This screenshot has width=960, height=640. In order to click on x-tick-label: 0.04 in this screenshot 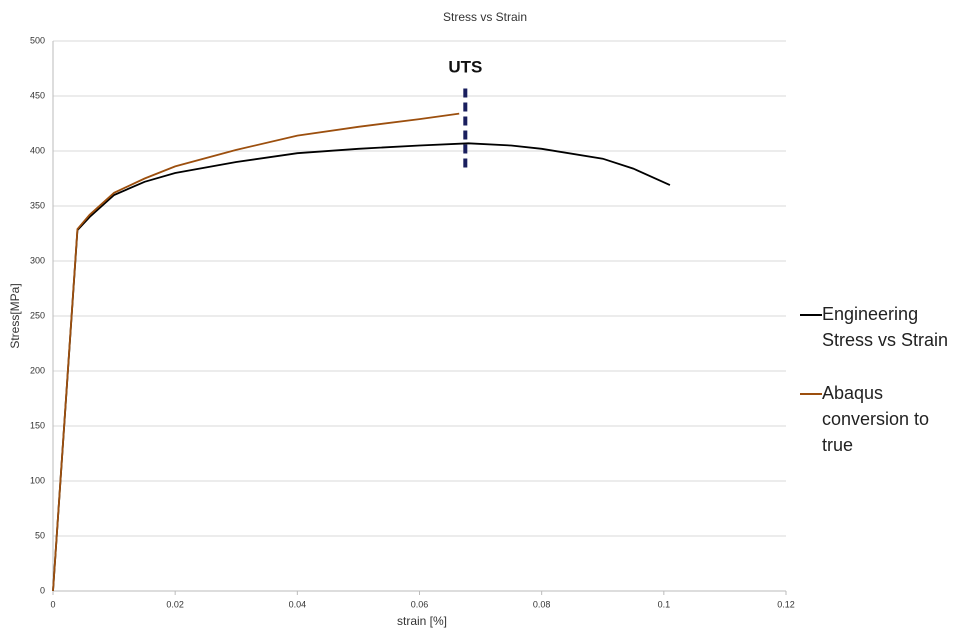, I will do `click(298, 604)`.